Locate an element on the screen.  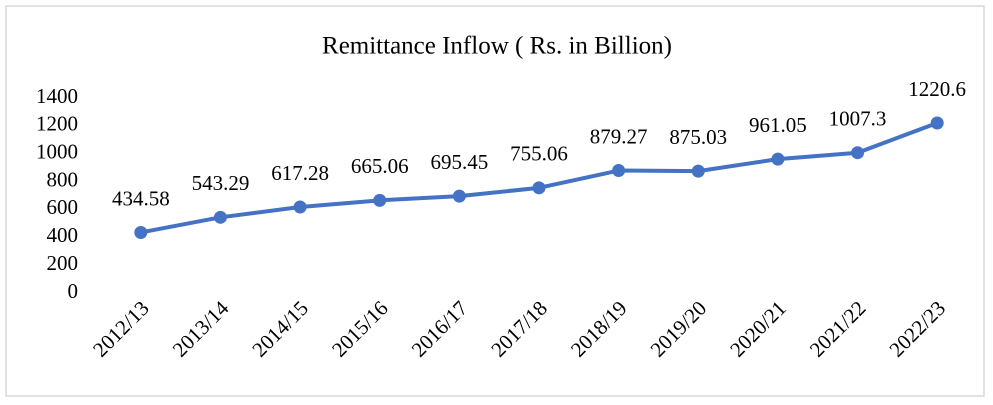
y-tick-label: 0 is located at coordinates (73, 291).